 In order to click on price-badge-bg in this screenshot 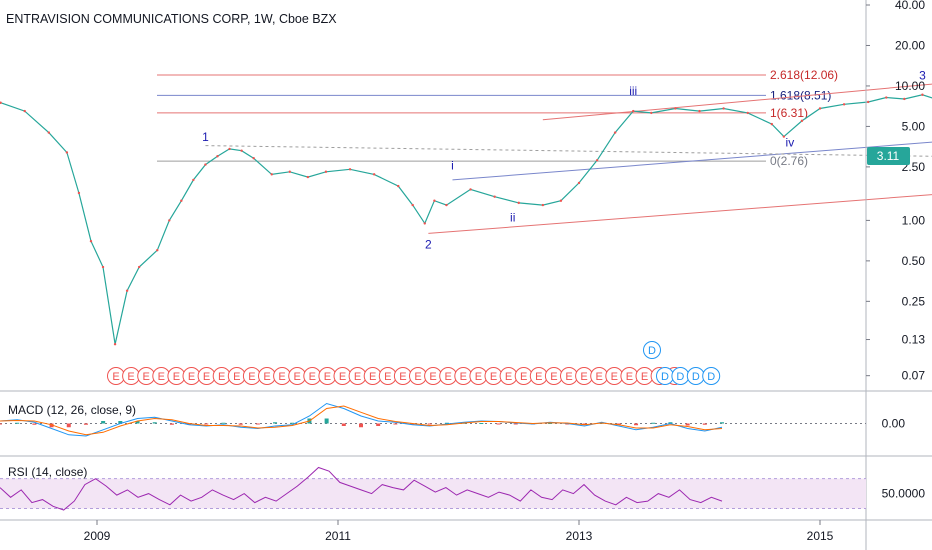, I will do `click(888, 156)`.